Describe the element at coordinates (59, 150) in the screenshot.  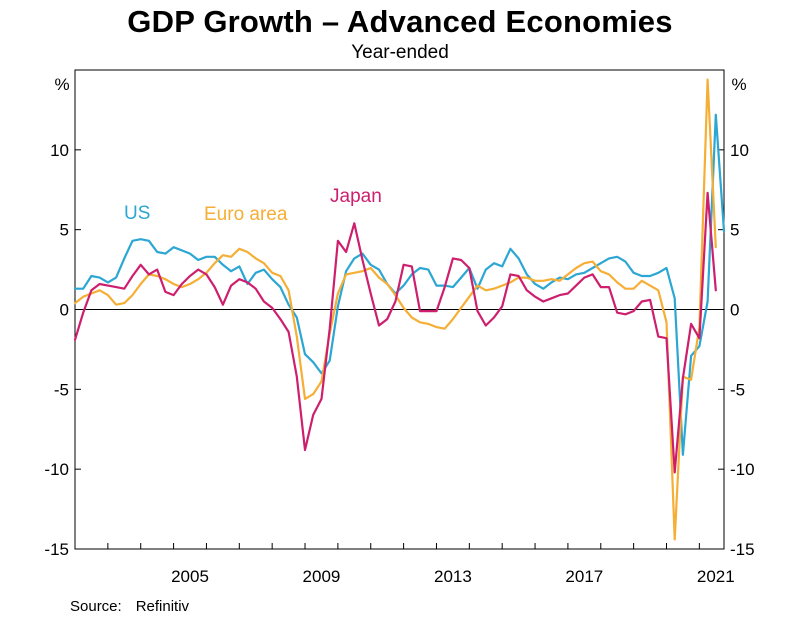
I see `y-tick-label-left: 10` at that location.